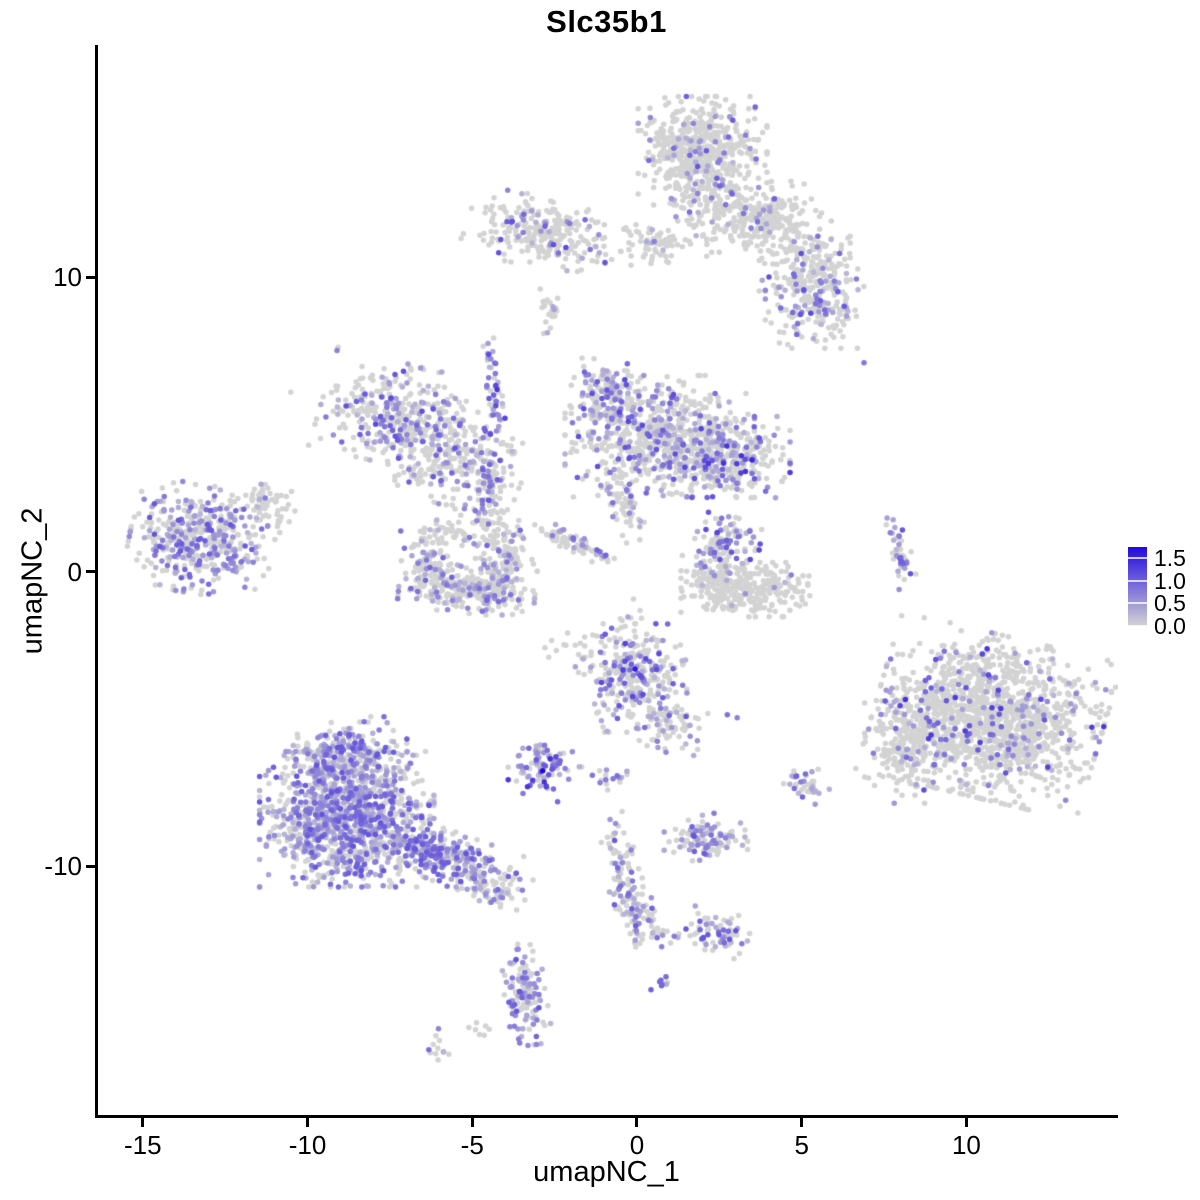 The image size is (1200, 1200). What do you see at coordinates (606, 21) in the screenshot?
I see `plot-title: Slc35b1` at bounding box center [606, 21].